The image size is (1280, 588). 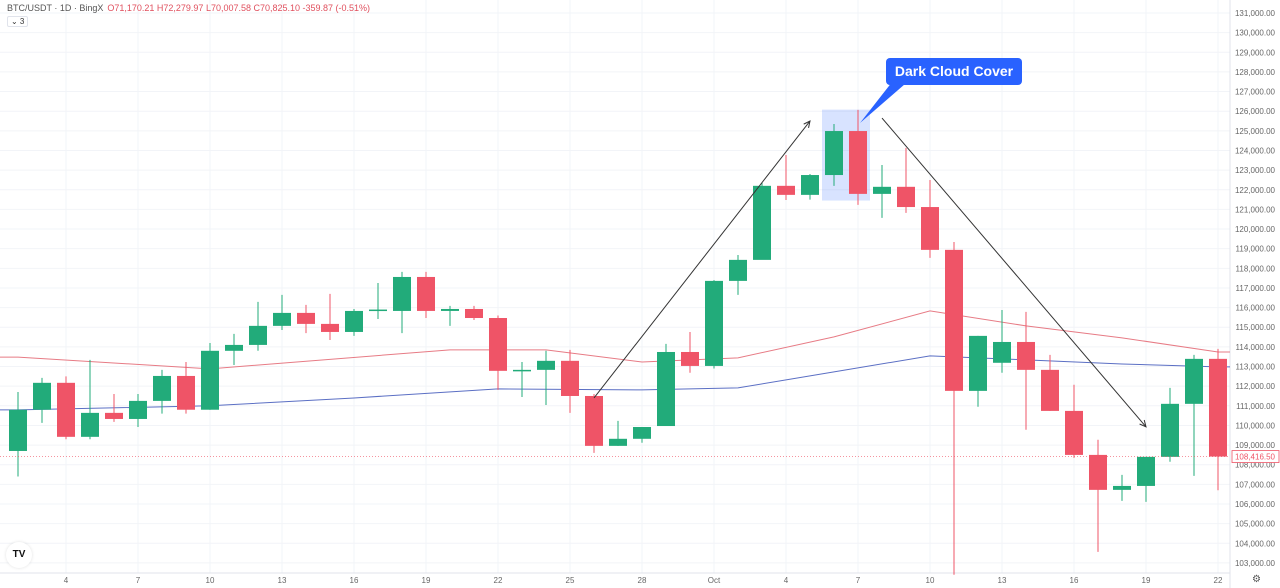 I want to click on pattern-label: Dark Cloud Cover, so click(x=954, y=71).